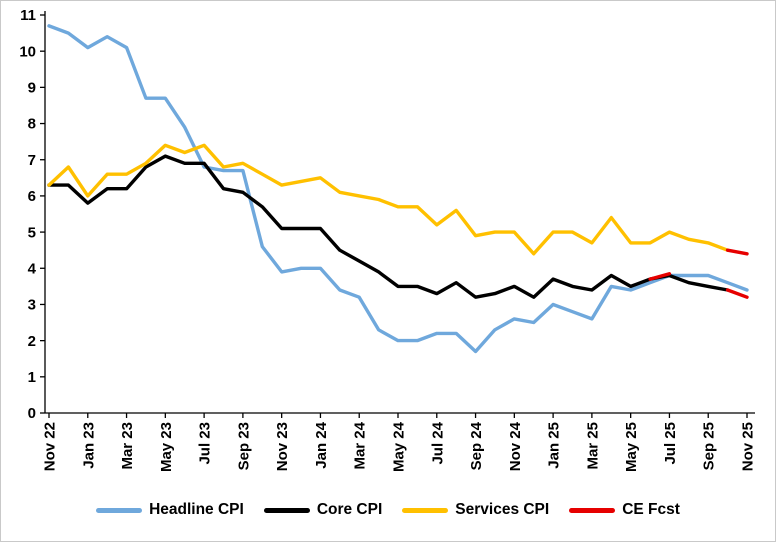  Describe the element at coordinates (127, 446) in the screenshot. I see `x-tick-label: Mar 23` at that location.